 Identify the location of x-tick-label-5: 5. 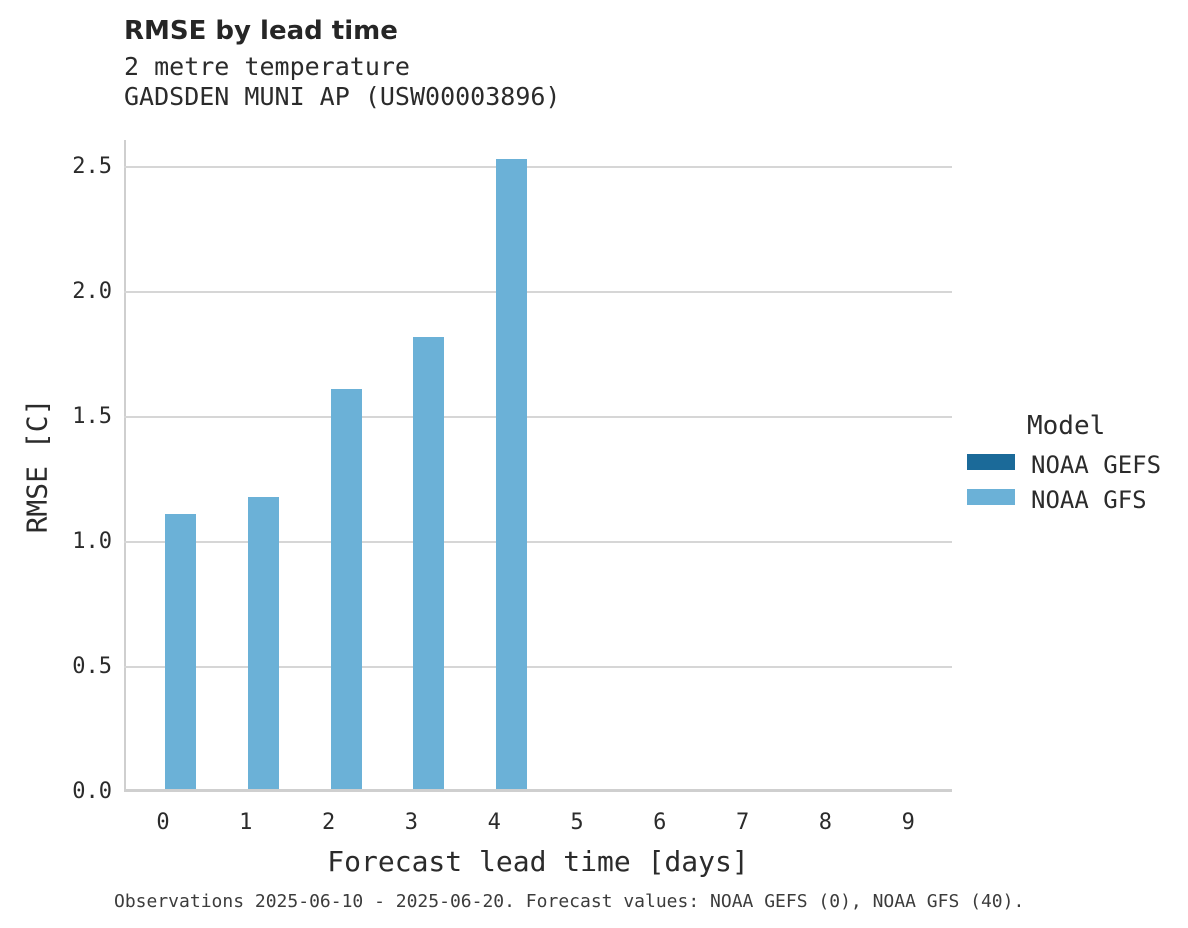
(577, 822).